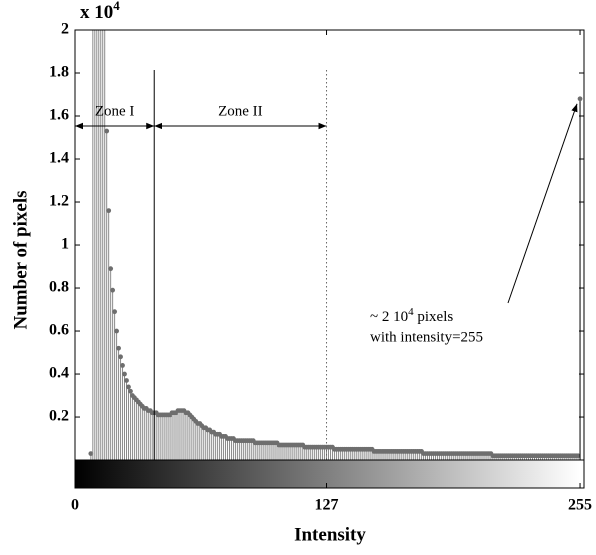  Describe the element at coordinates (330, 534) in the screenshot. I see `x-axis-label: Intensity` at that location.